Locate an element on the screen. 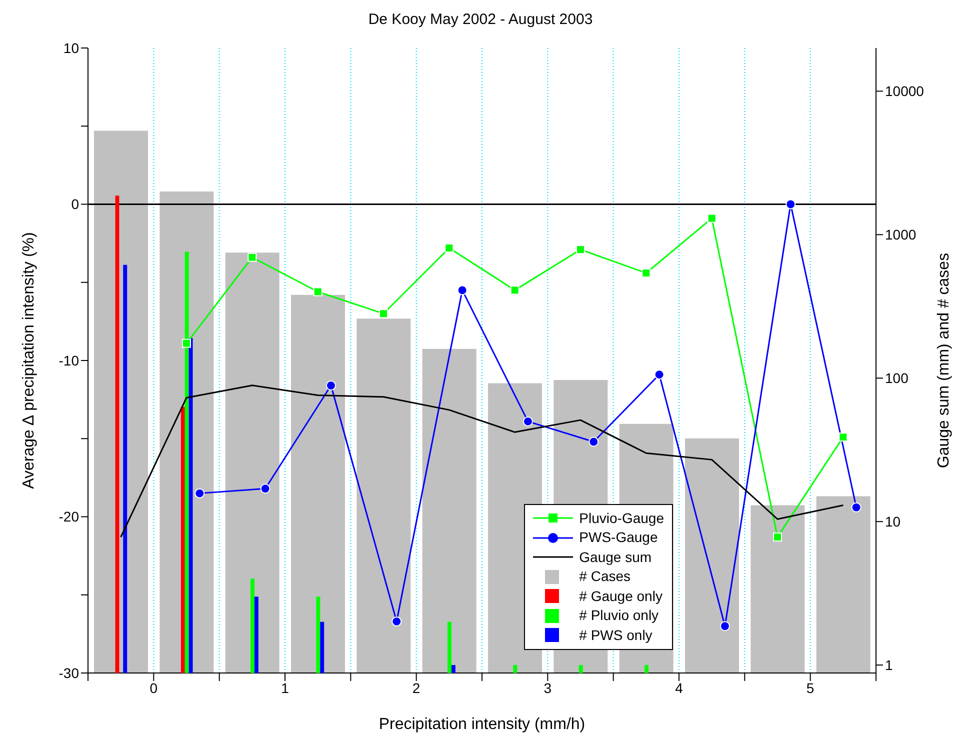 The image size is (961, 751). x-tick-label: 2 is located at coordinates (416, 688).